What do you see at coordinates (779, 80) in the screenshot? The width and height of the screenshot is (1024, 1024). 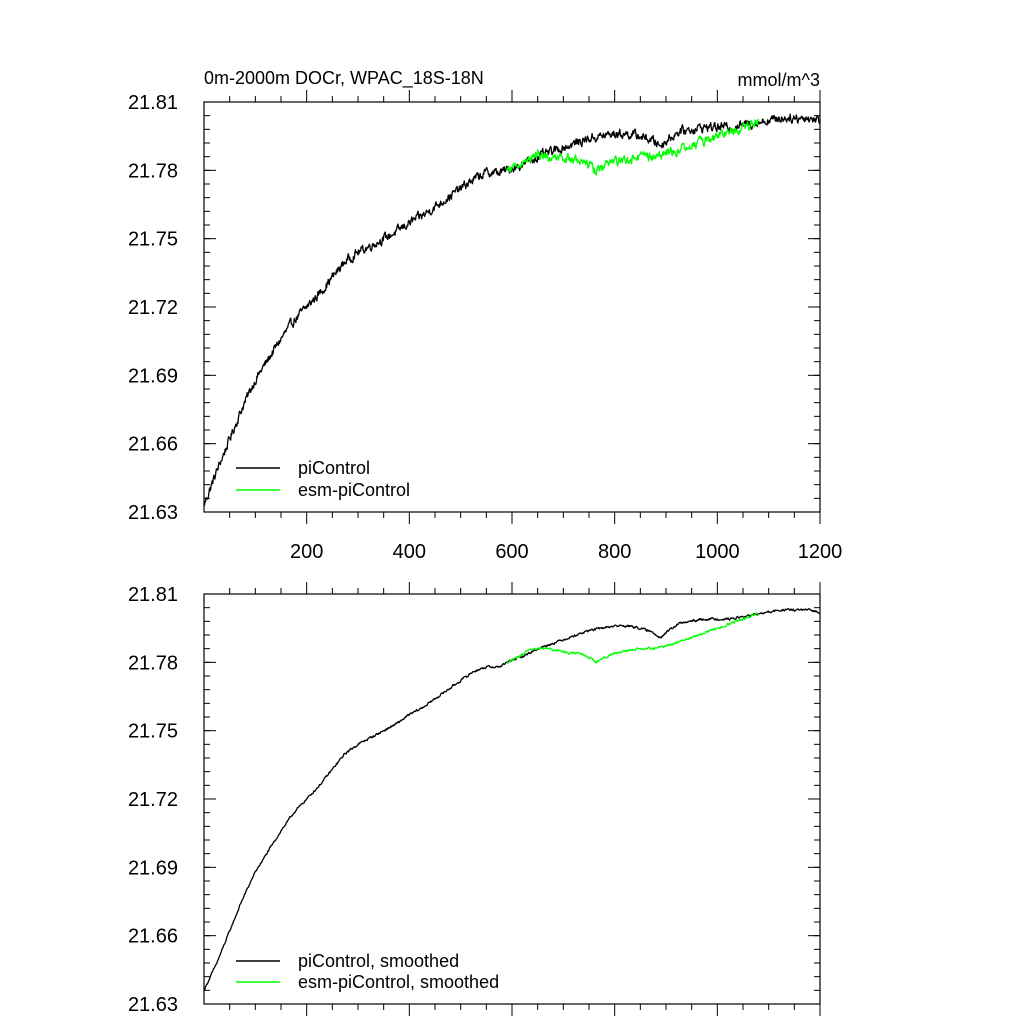 I see `units-label: mmol/m^3` at bounding box center [779, 80].